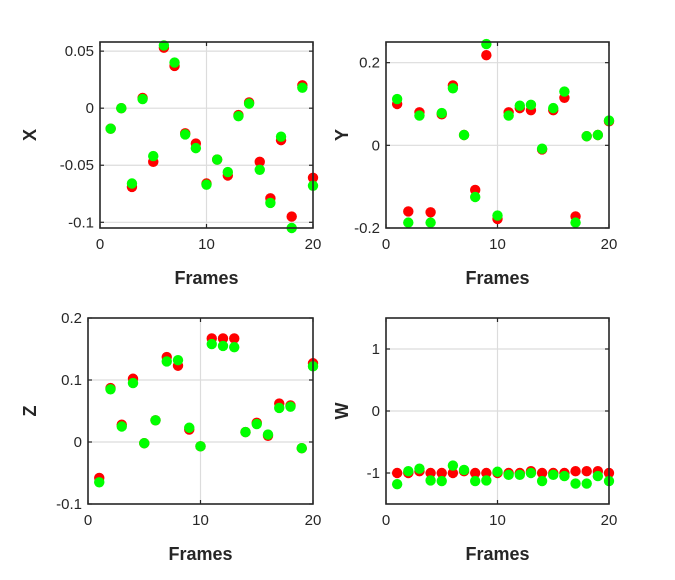  I want to click on y-tick-label: 0.1, so click(71, 380).